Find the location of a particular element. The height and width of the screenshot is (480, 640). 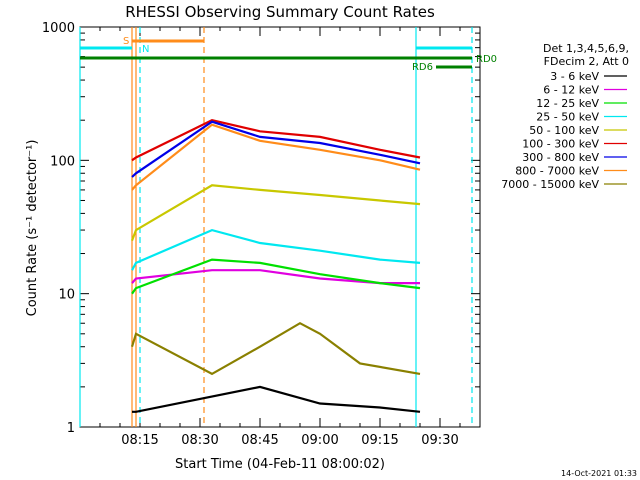

y-tick-label: 1 is located at coordinates (71, 428).